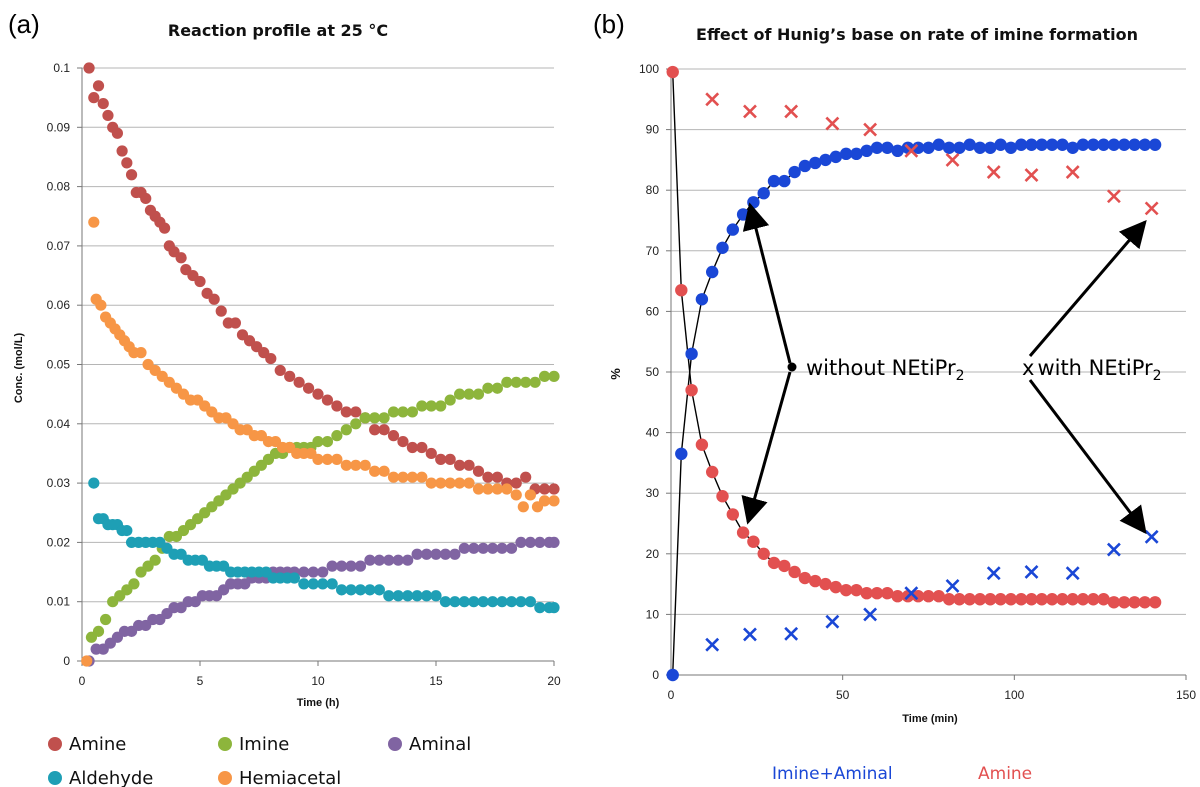 The image size is (1200, 787). What do you see at coordinates (902, 774) in the screenshot?
I see `panel-b-legend: Imine+Aminal Amine` at bounding box center [902, 774].